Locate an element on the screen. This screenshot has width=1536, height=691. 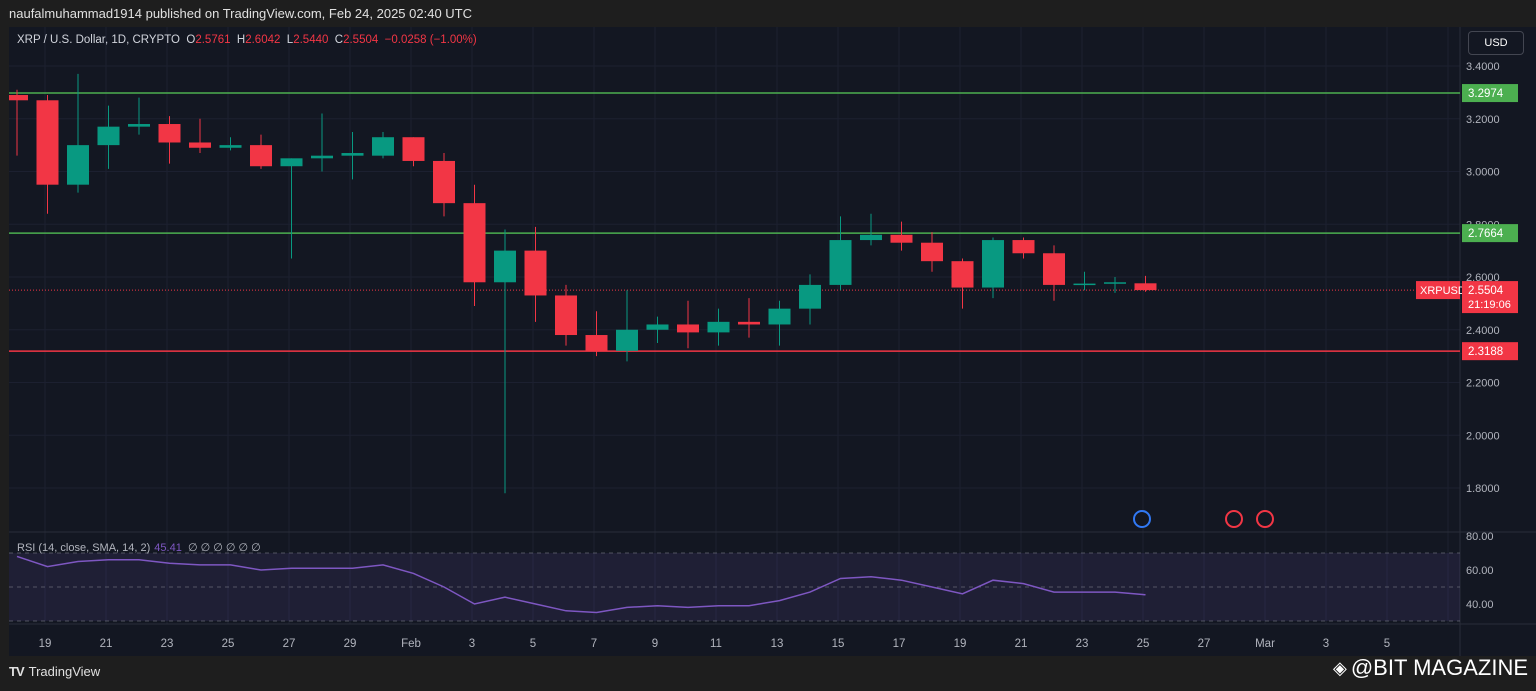
symbol-tag is located at coordinates (1438, 290).